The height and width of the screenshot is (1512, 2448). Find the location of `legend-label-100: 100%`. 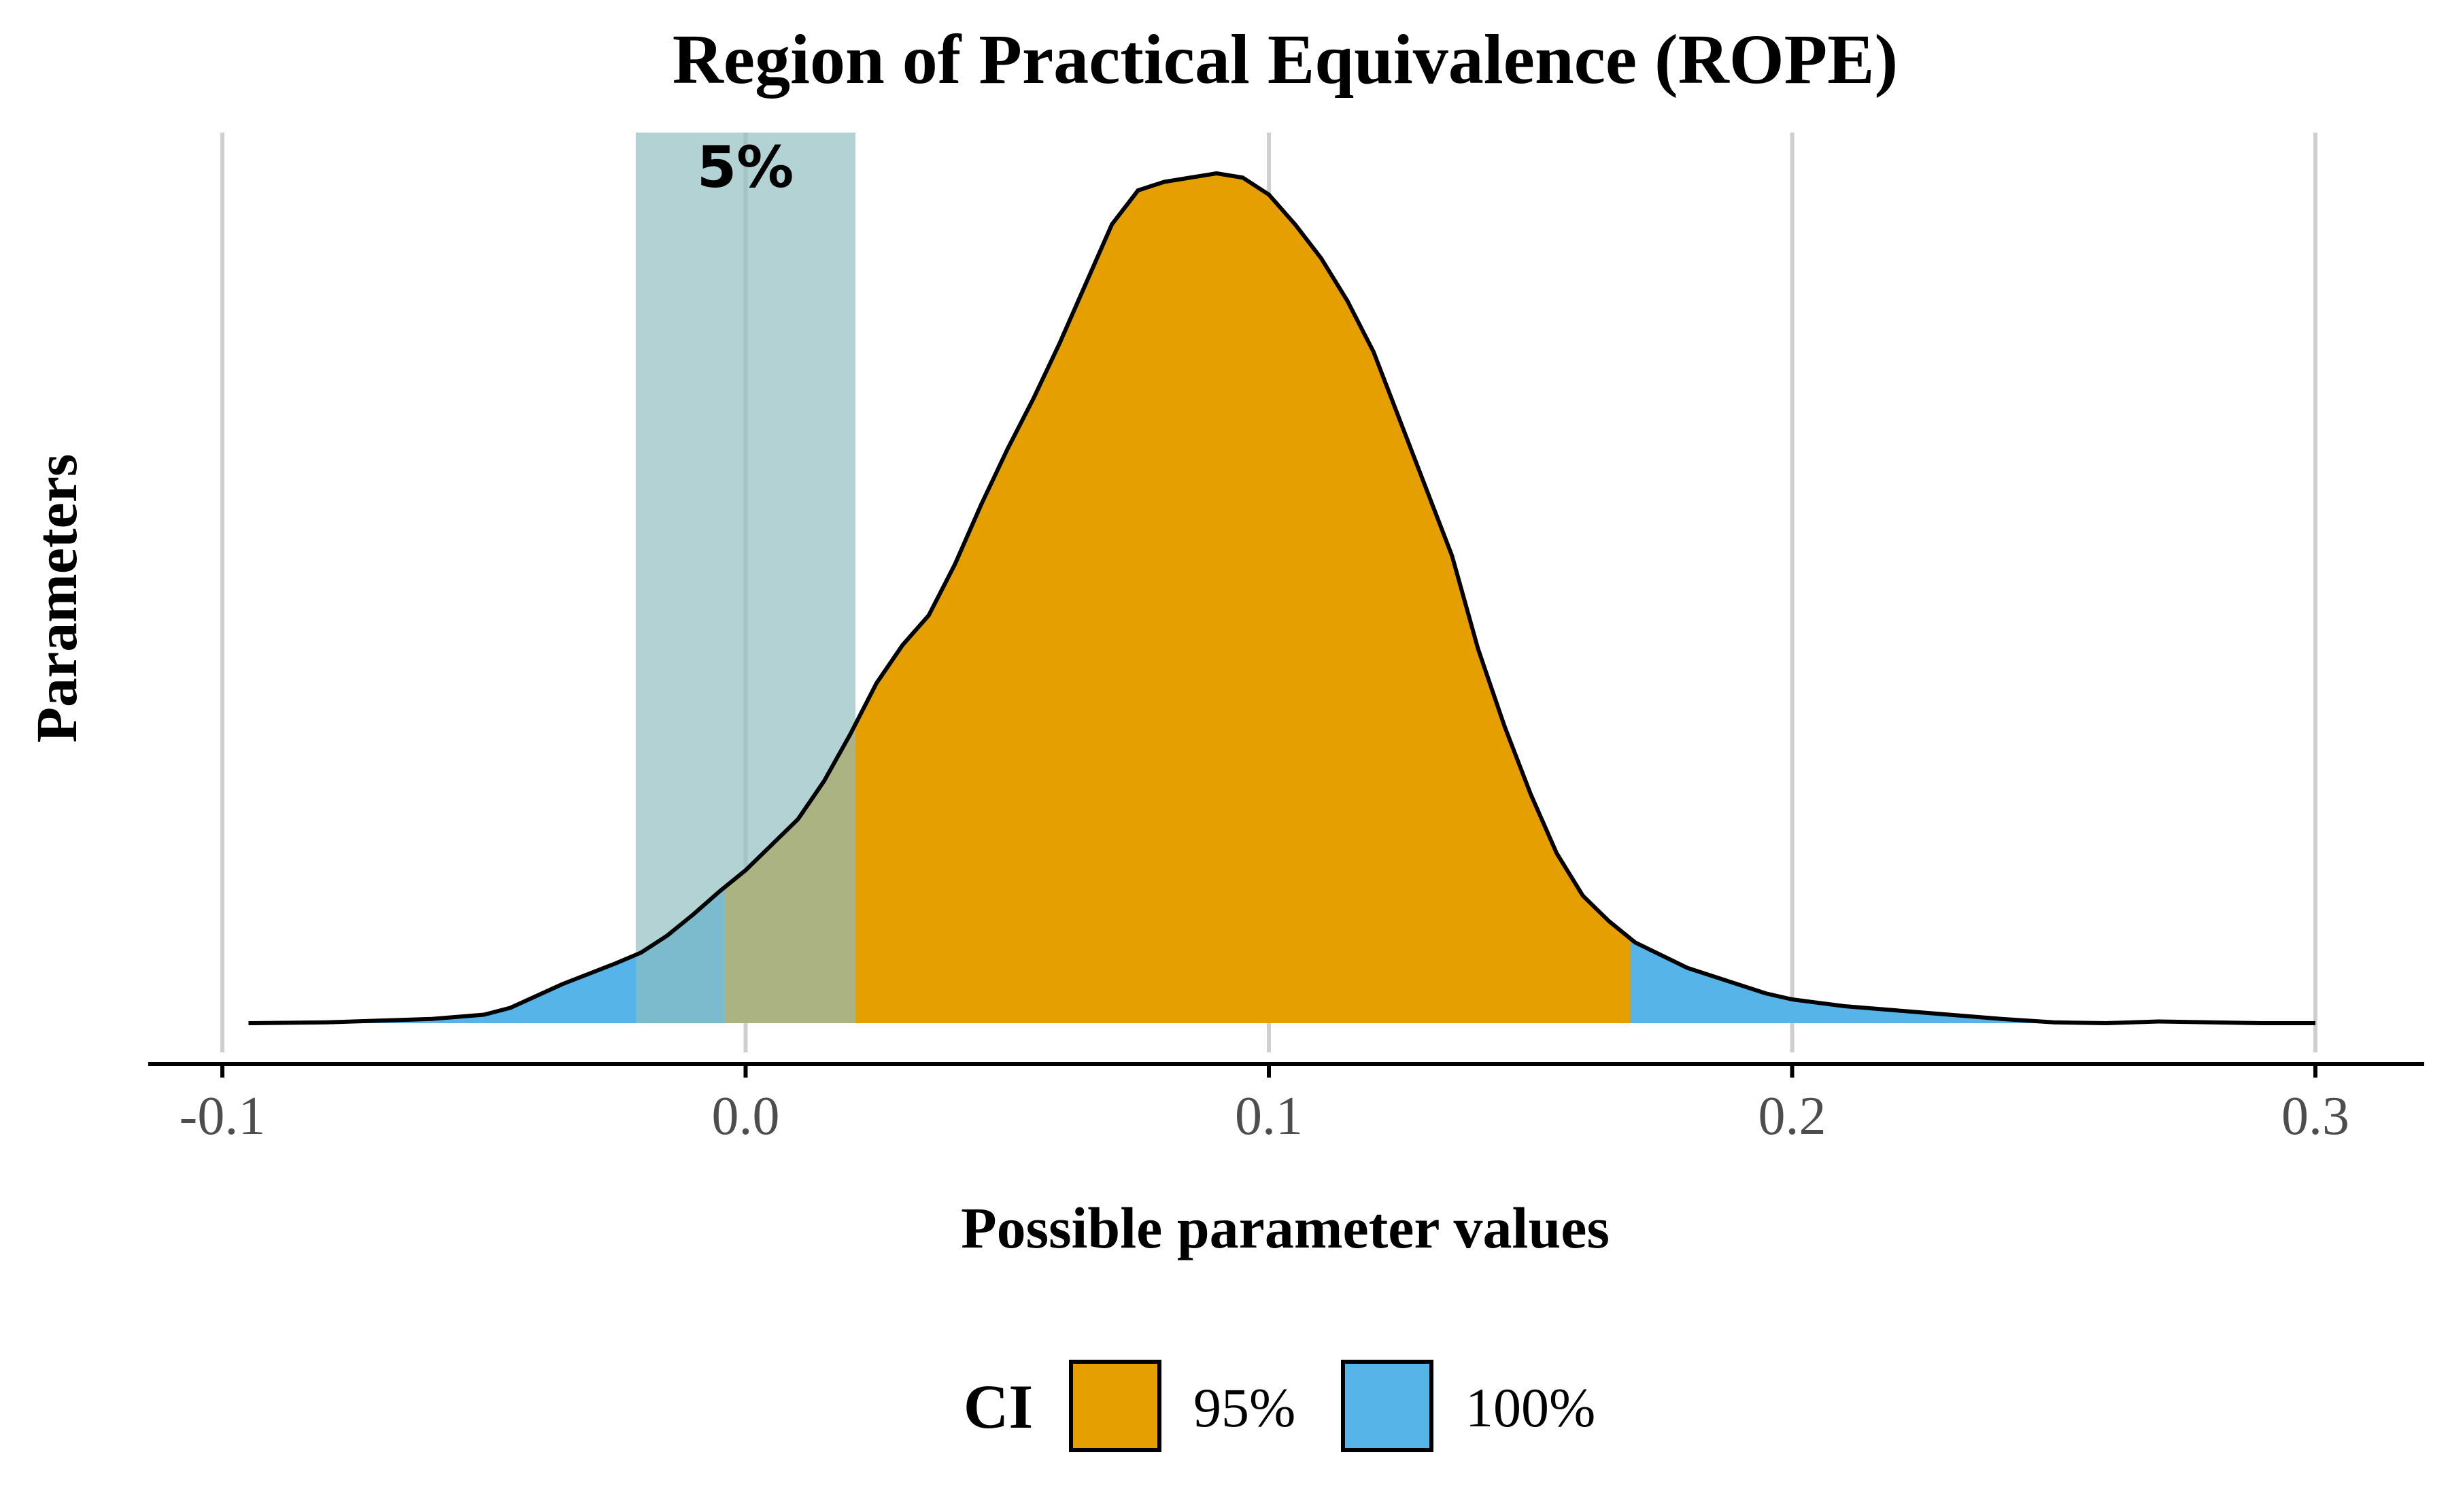

legend-label-100: 100% is located at coordinates (1530, 1408).